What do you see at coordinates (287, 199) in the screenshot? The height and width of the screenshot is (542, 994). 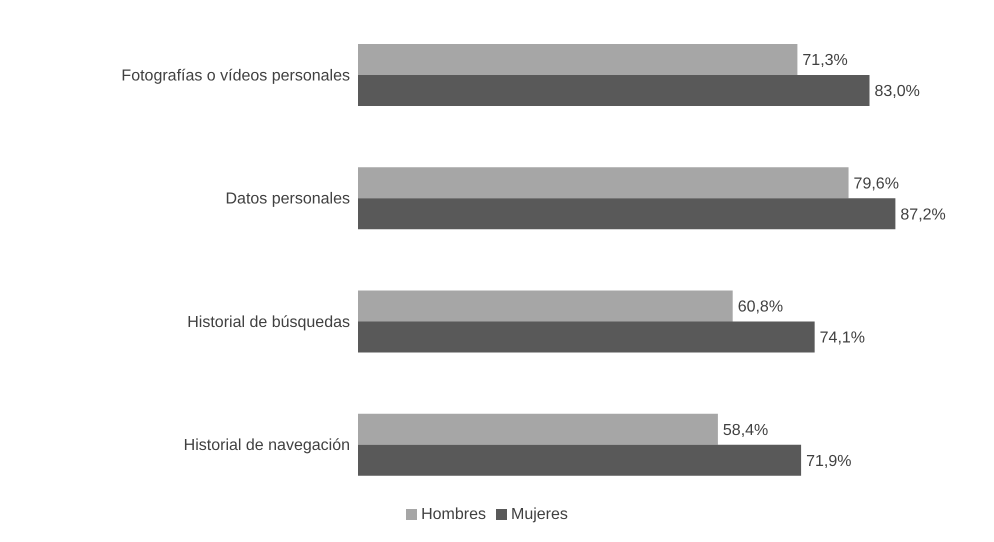 I see `y-tick-label: Datos personales` at bounding box center [287, 199].